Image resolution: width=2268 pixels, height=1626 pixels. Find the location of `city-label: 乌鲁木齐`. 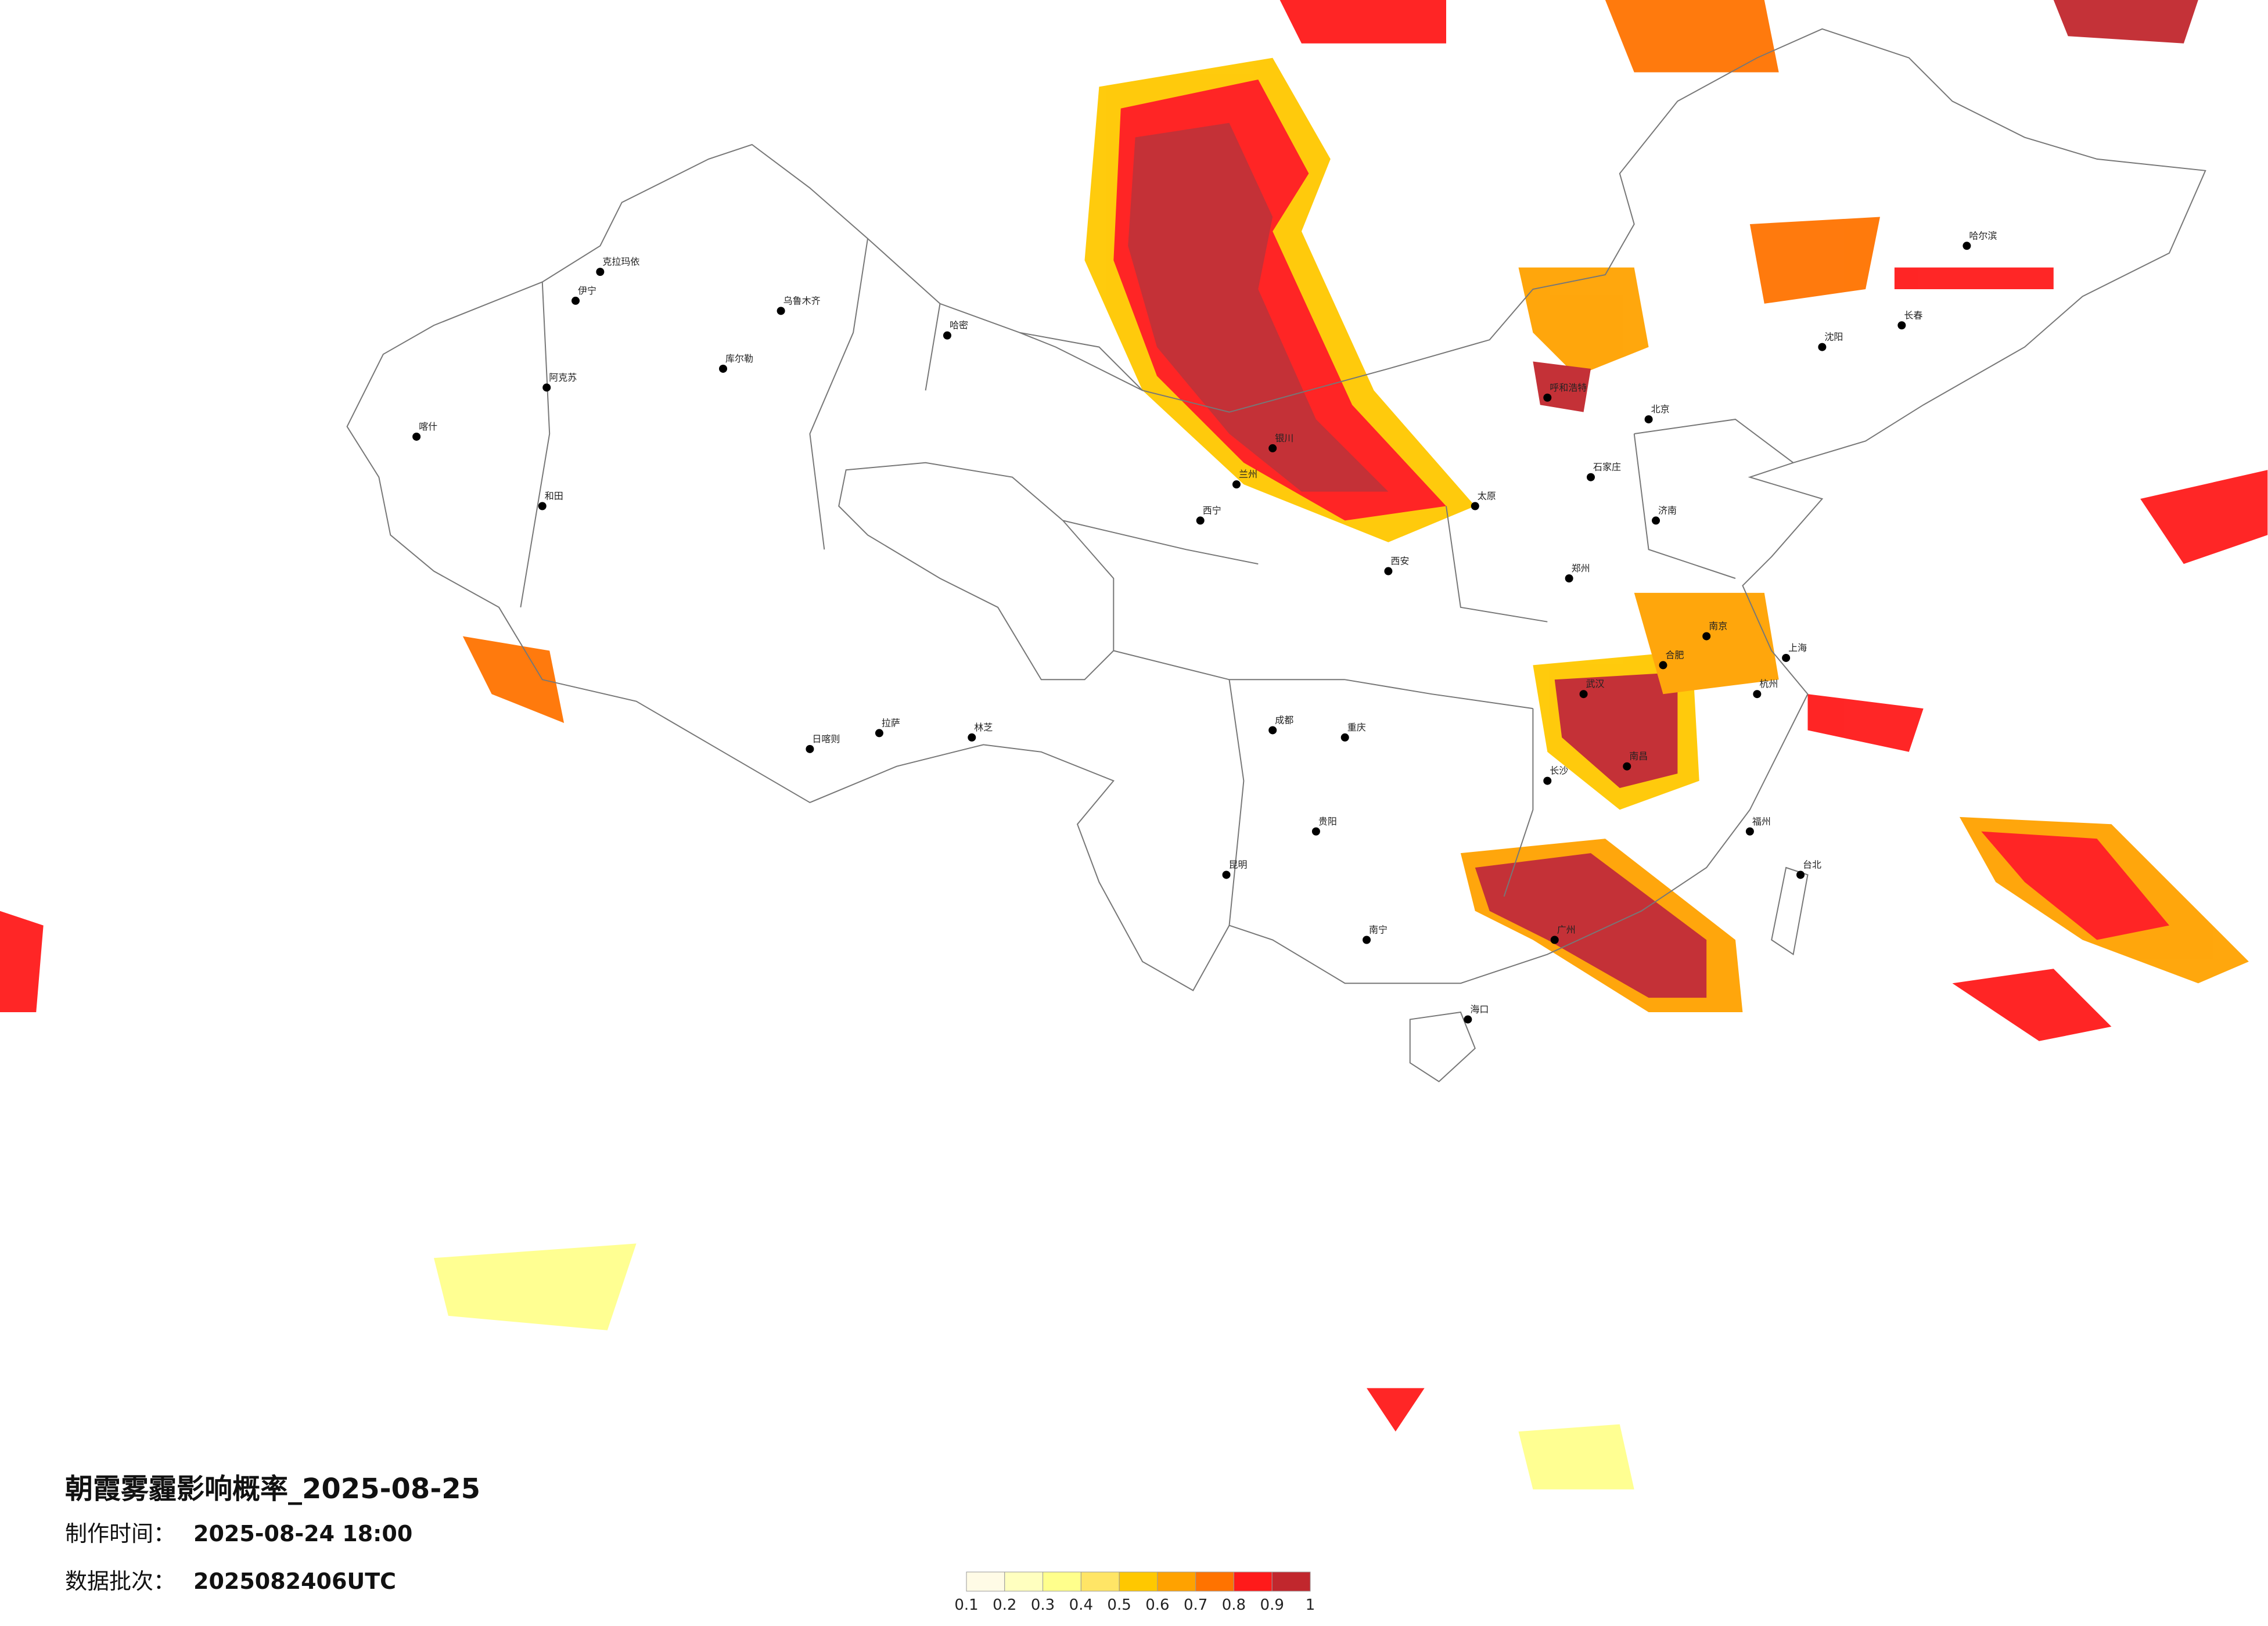

city-label: 乌鲁木齐 is located at coordinates (802, 301).